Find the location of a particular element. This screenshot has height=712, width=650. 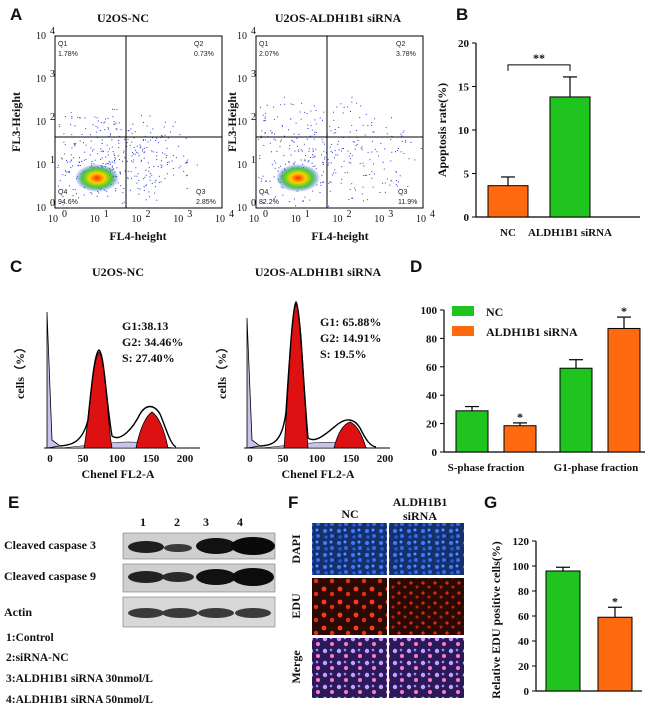

lane-number: 1 is located at coordinates (143, 522).